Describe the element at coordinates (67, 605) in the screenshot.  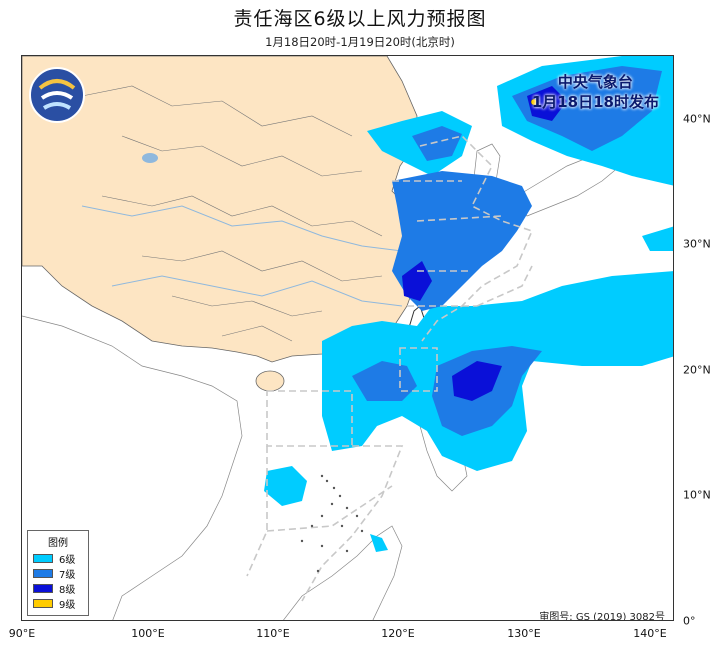
I see `legend-label: 9级` at that location.